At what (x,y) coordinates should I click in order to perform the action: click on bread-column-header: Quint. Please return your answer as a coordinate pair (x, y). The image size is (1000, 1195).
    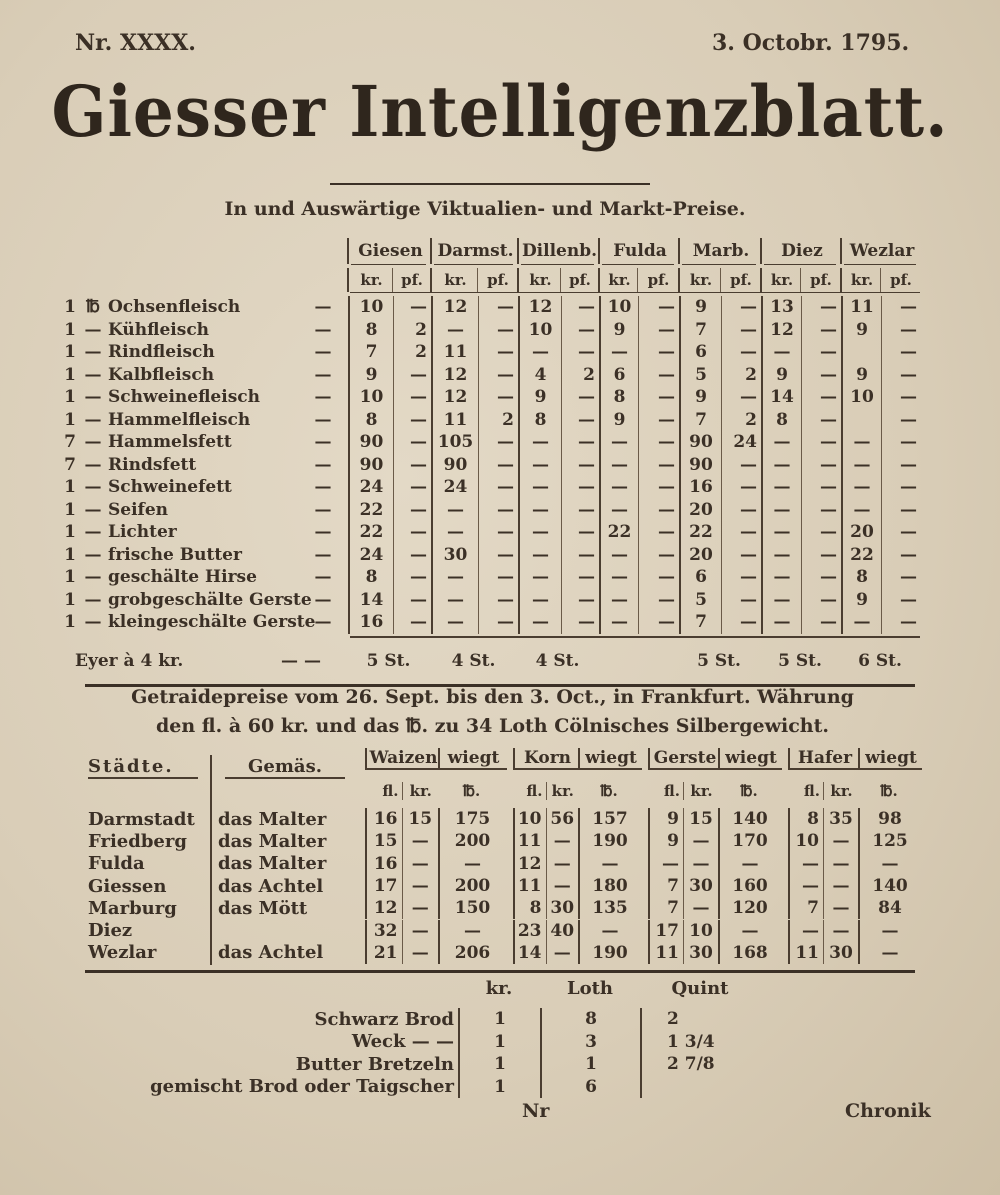
    Looking at the image, I should click on (700, 988).